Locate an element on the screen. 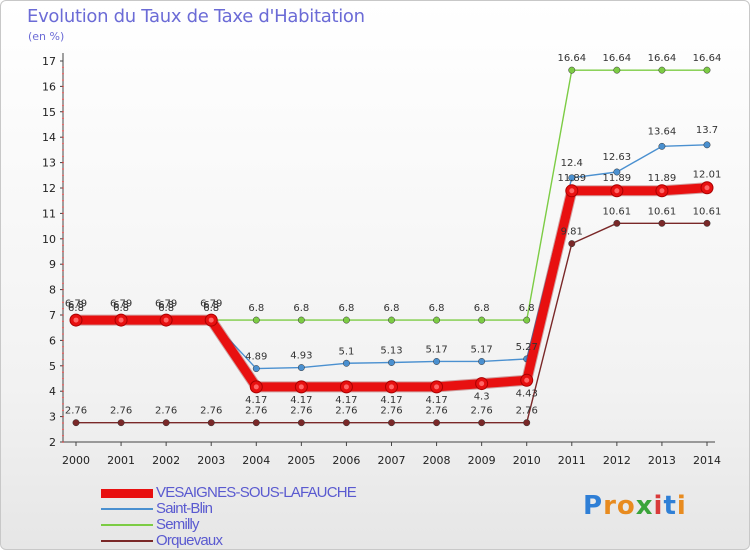 The width and height of the screenshot is (750, 550). y-tick-label: 5 is located at coordinates (52, 366).